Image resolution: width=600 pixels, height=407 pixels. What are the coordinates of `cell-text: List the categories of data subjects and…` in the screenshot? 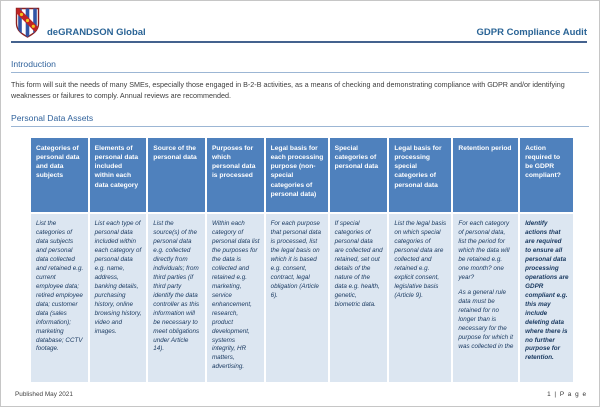 It's located at (60, 286).